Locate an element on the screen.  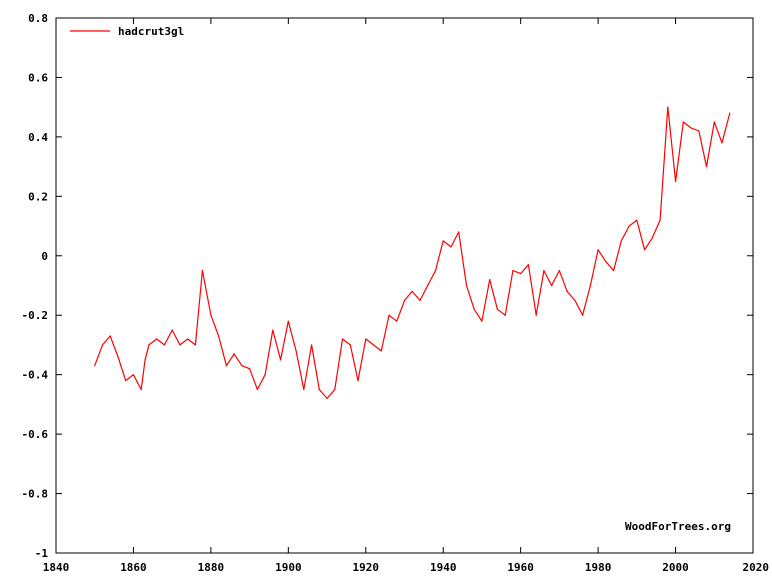
y-tick-label: 0.2 is located at coordinates (38, 196).